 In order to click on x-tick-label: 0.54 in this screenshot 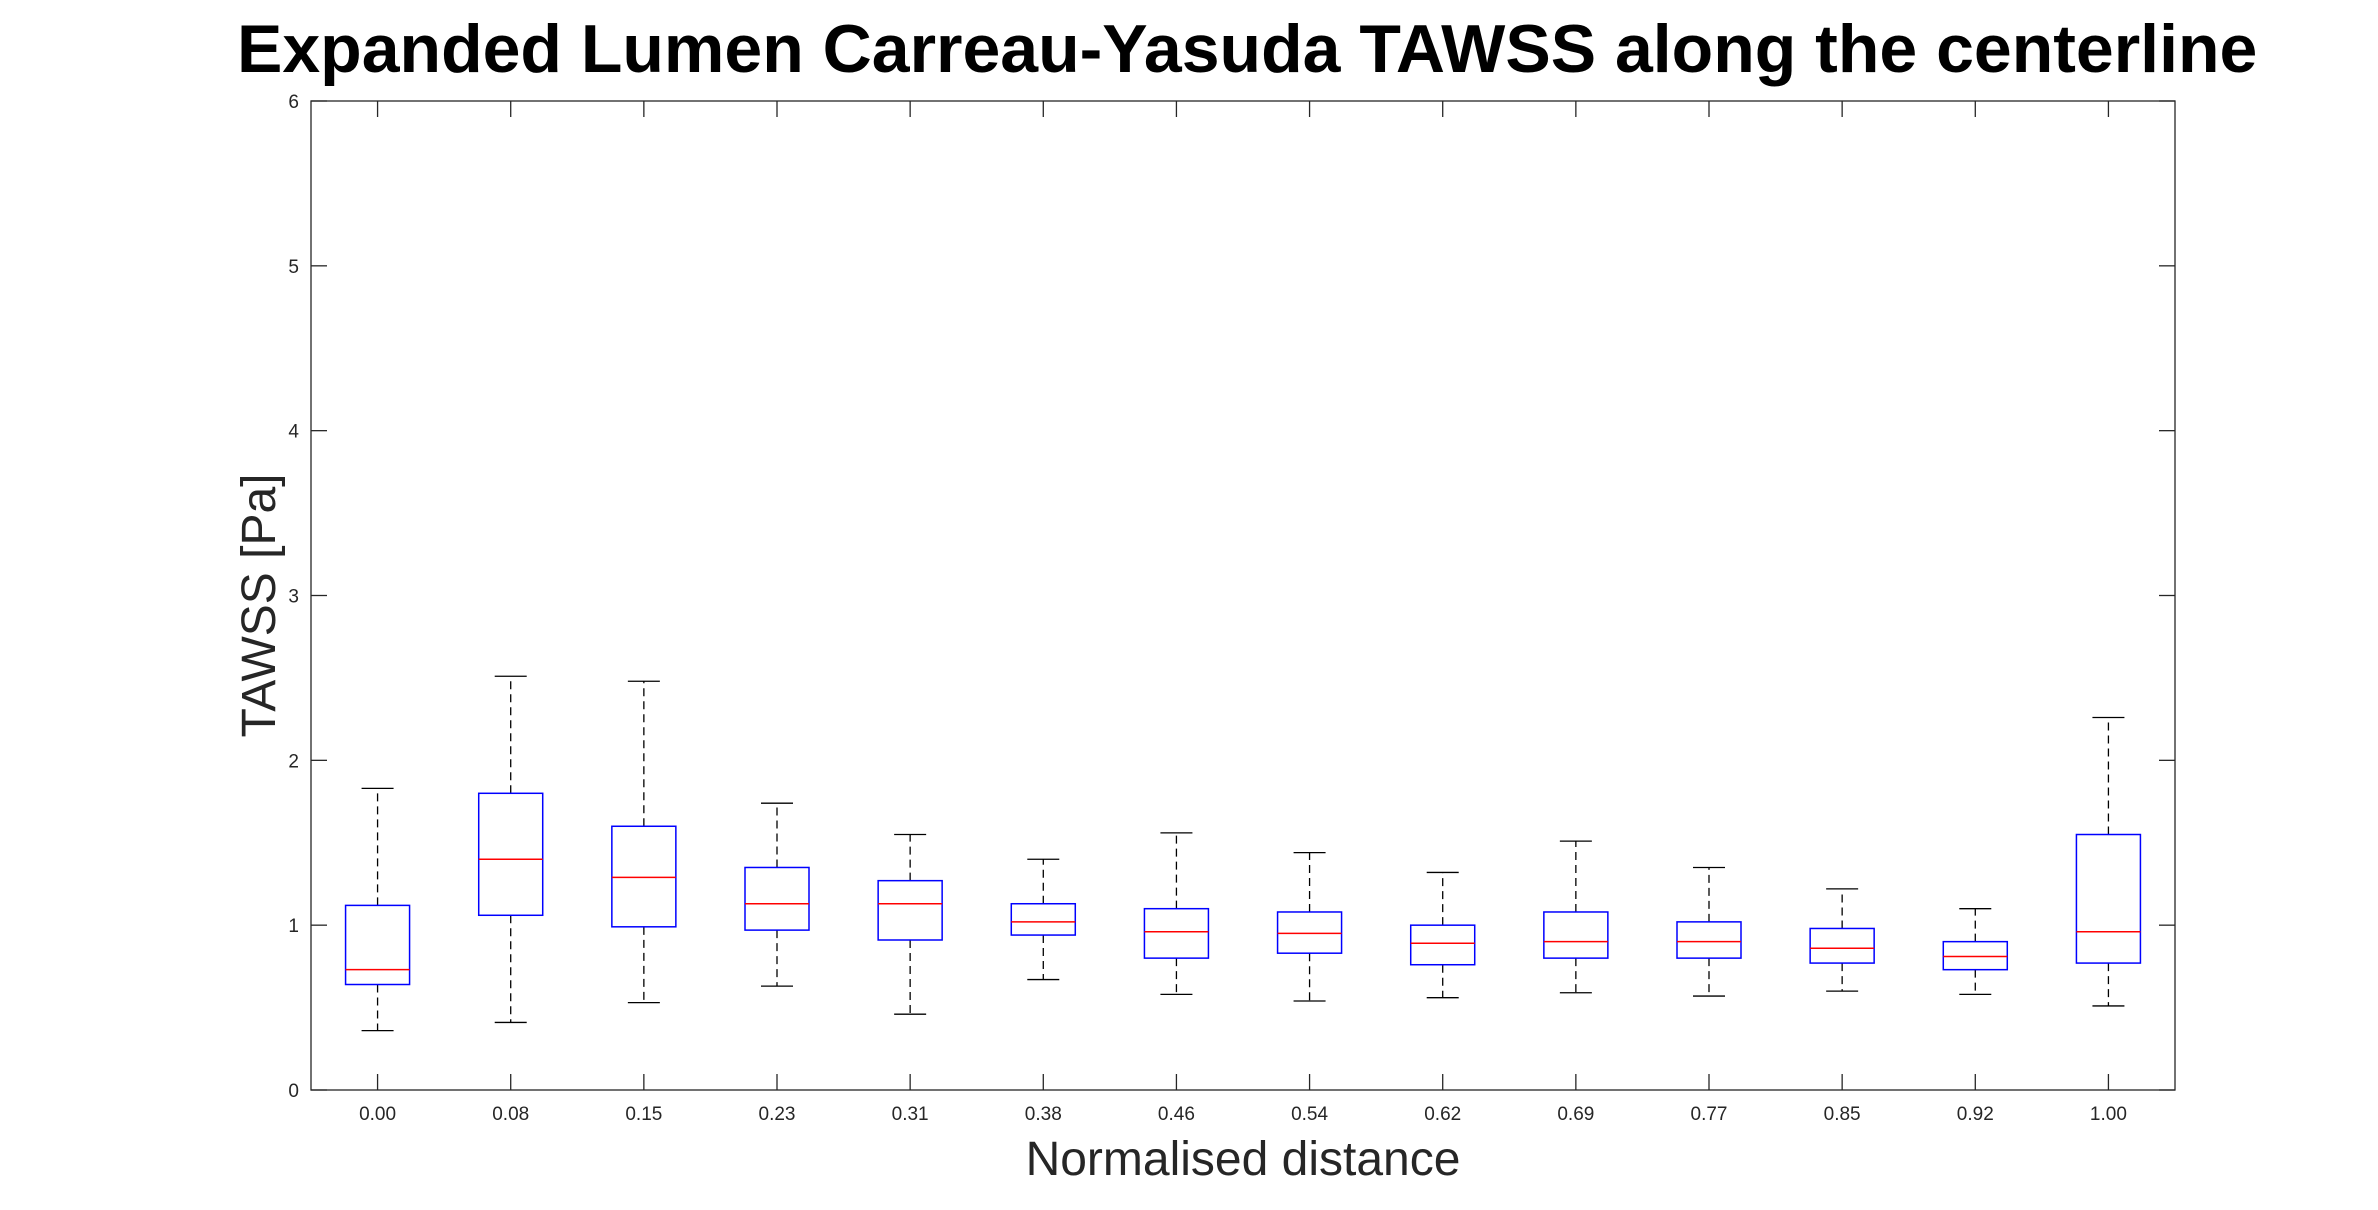, I will do `click(1309, 1114)`.